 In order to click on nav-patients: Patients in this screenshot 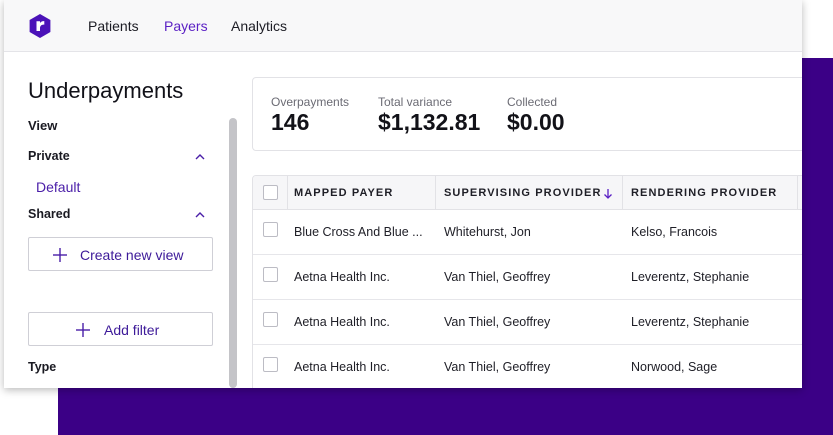, I will do `click(113, 26)`.